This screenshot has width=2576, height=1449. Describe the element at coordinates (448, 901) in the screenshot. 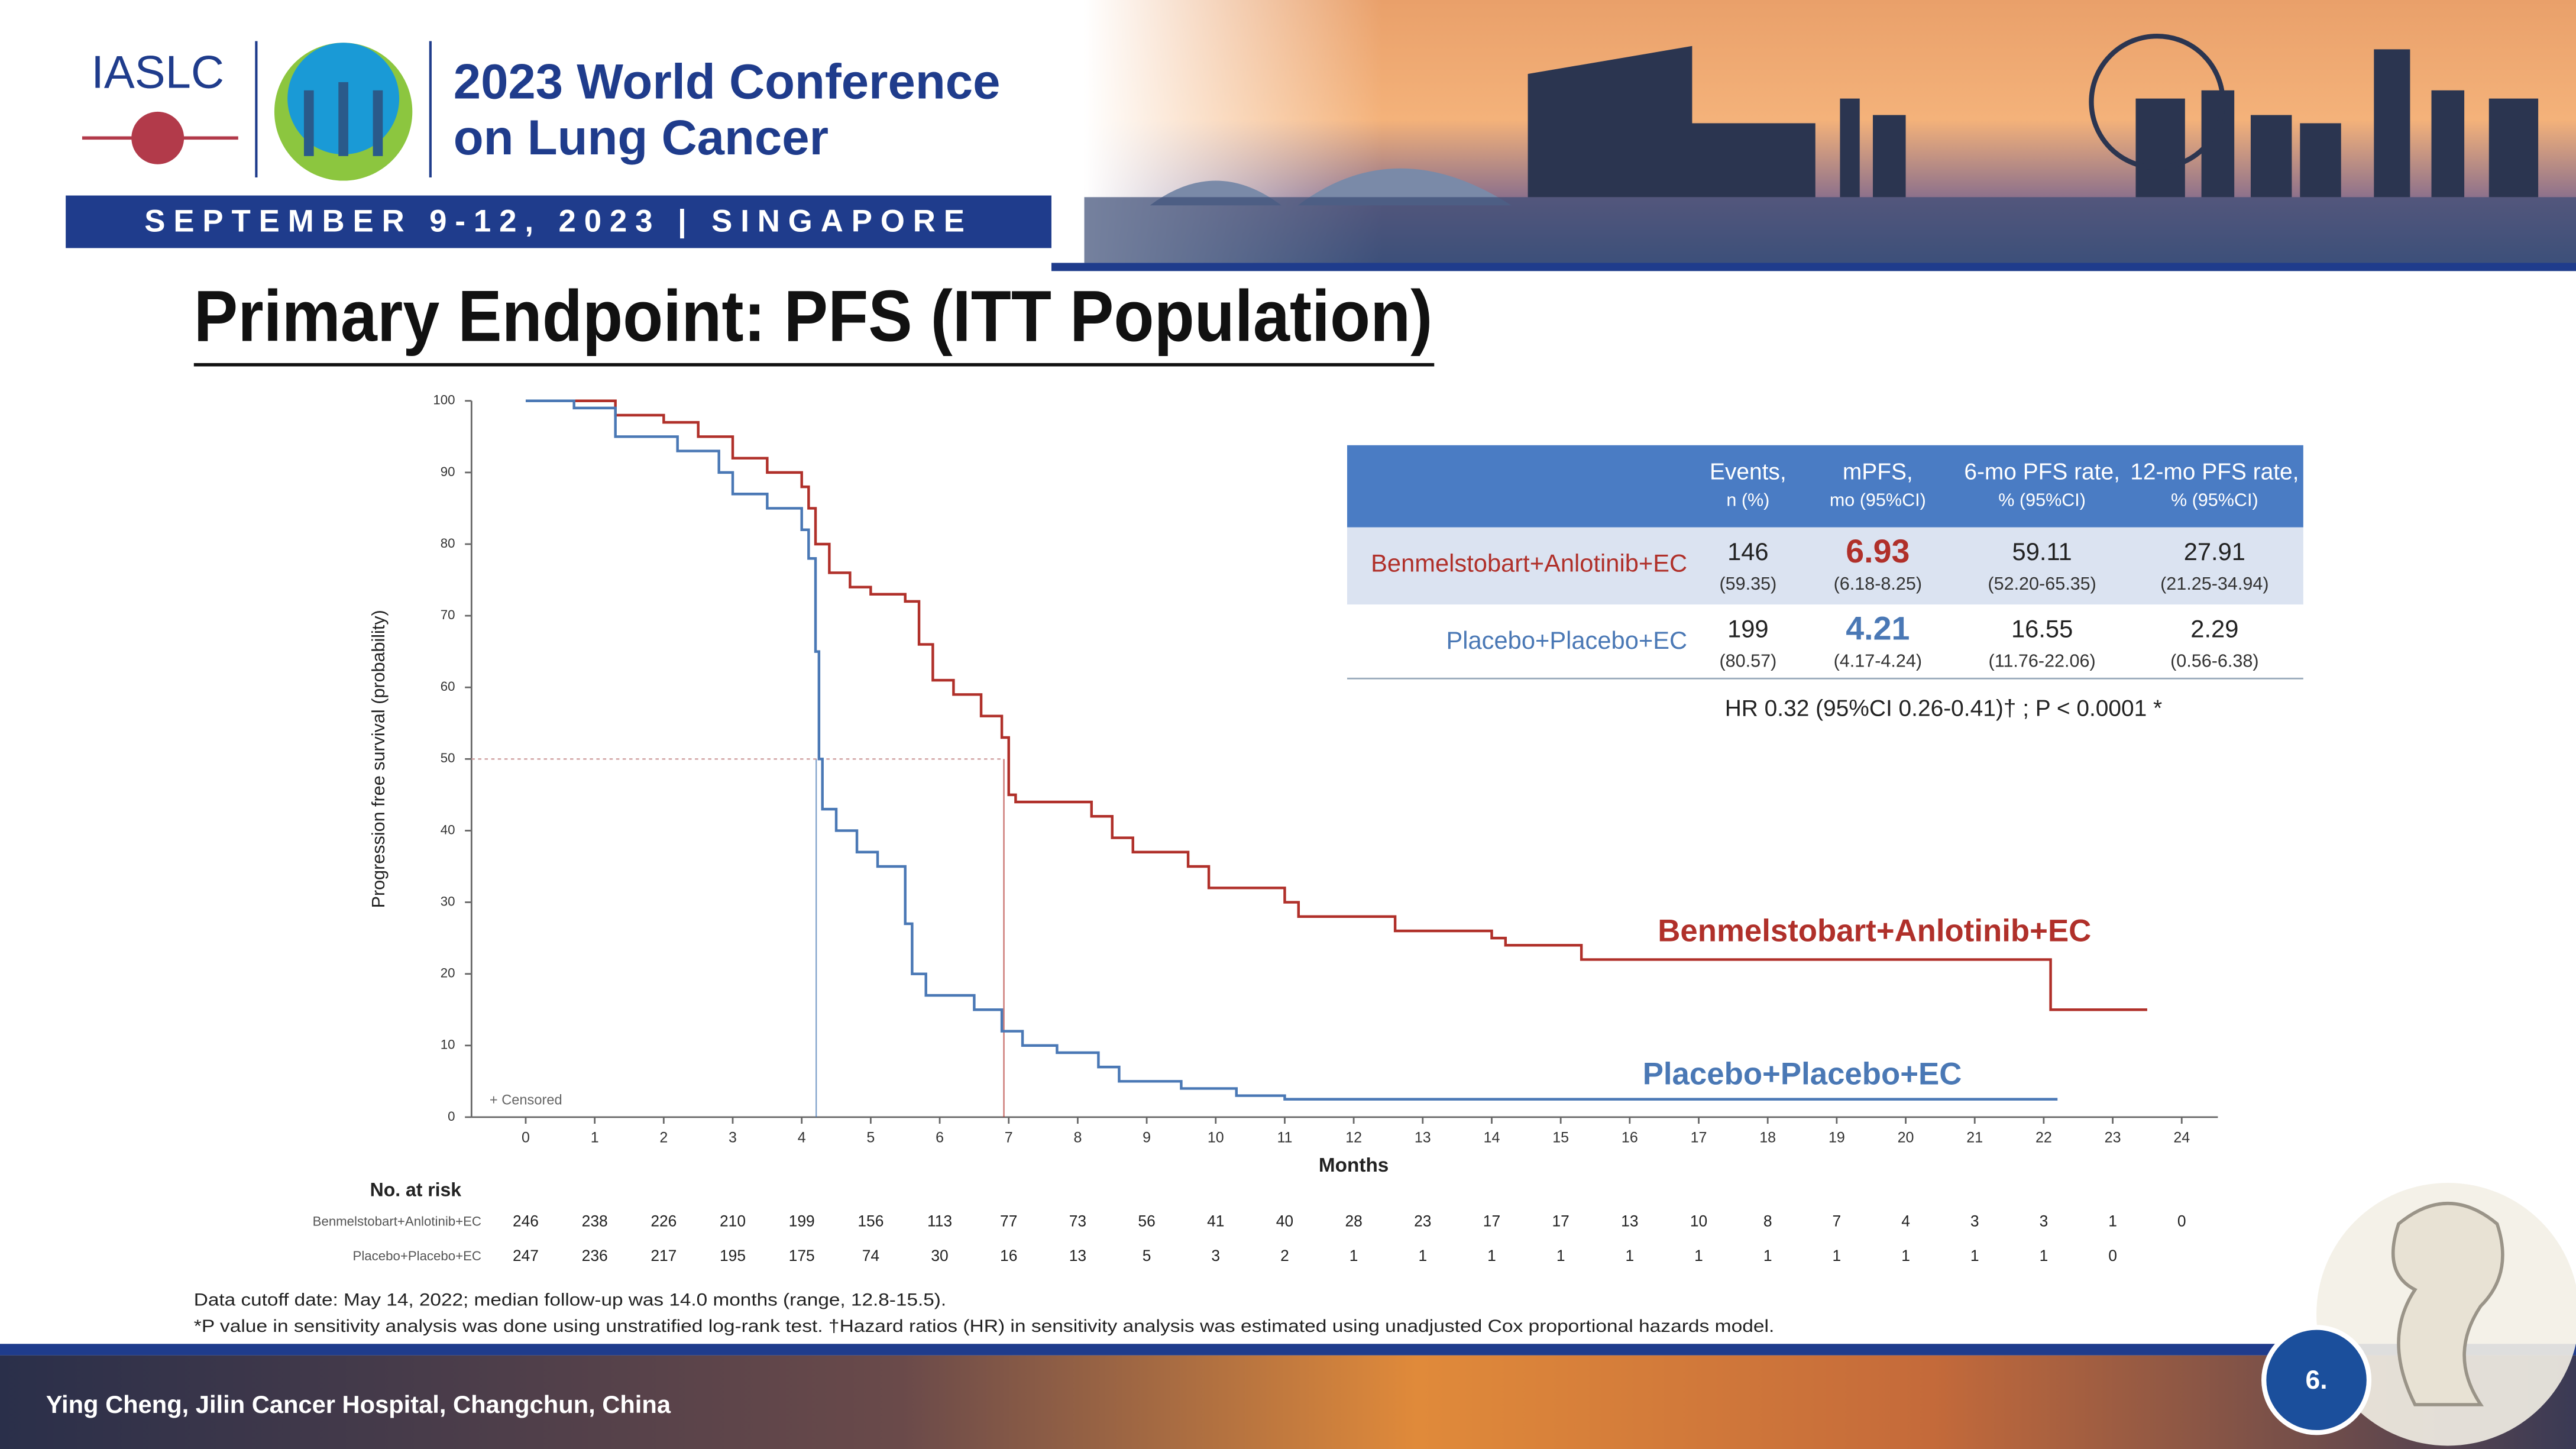

I see `y-tick-label: 30` at that location.